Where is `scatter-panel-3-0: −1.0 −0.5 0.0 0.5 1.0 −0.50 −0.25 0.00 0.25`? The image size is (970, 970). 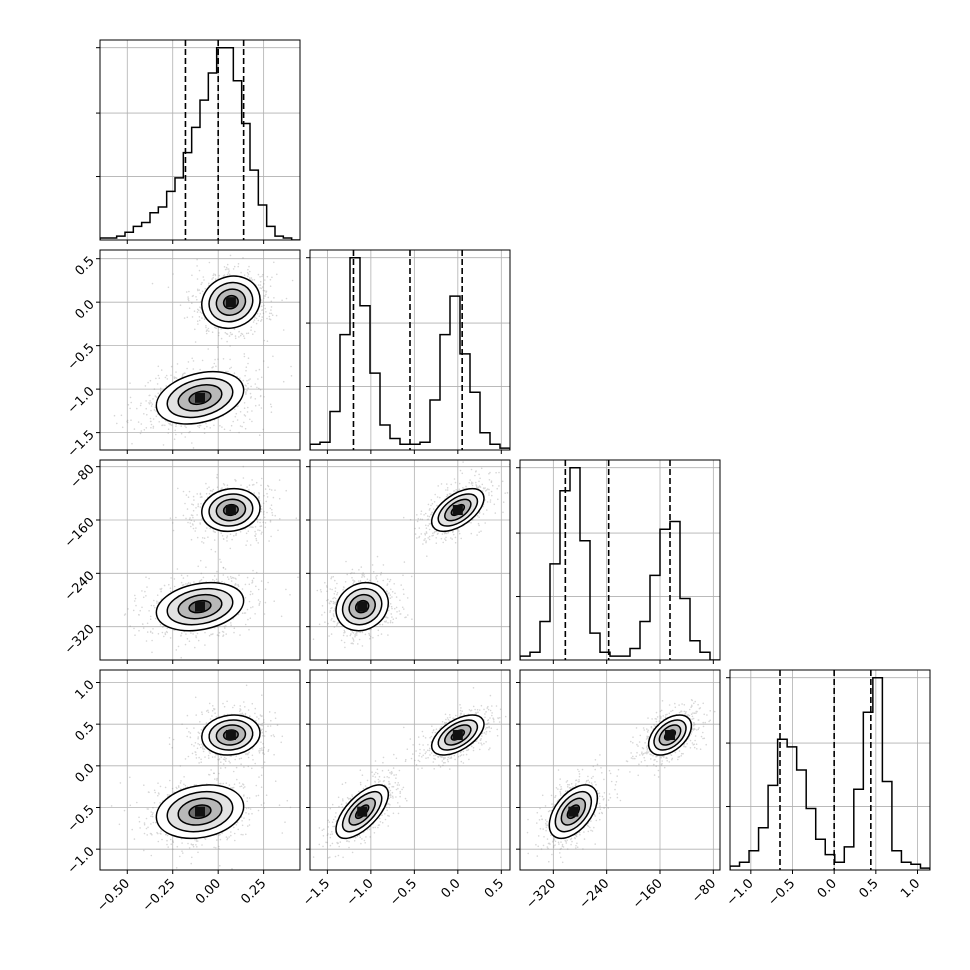
scatter-panel-3-0: −1.0 −0.5 0.0 0.5 1.0 −0.50 −0.25 0.00 0.25 is located at coordinates (183, 792).